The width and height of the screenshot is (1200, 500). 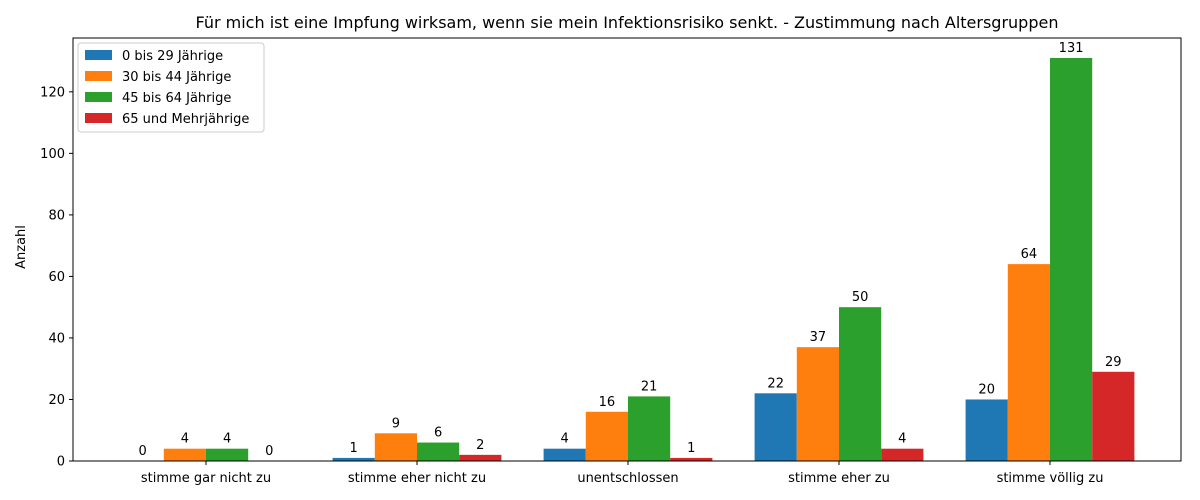 What do you see at coordinates (1113, 362) in the screenshot?
I see `data-label: 29` at bounding box center [1113, 362].